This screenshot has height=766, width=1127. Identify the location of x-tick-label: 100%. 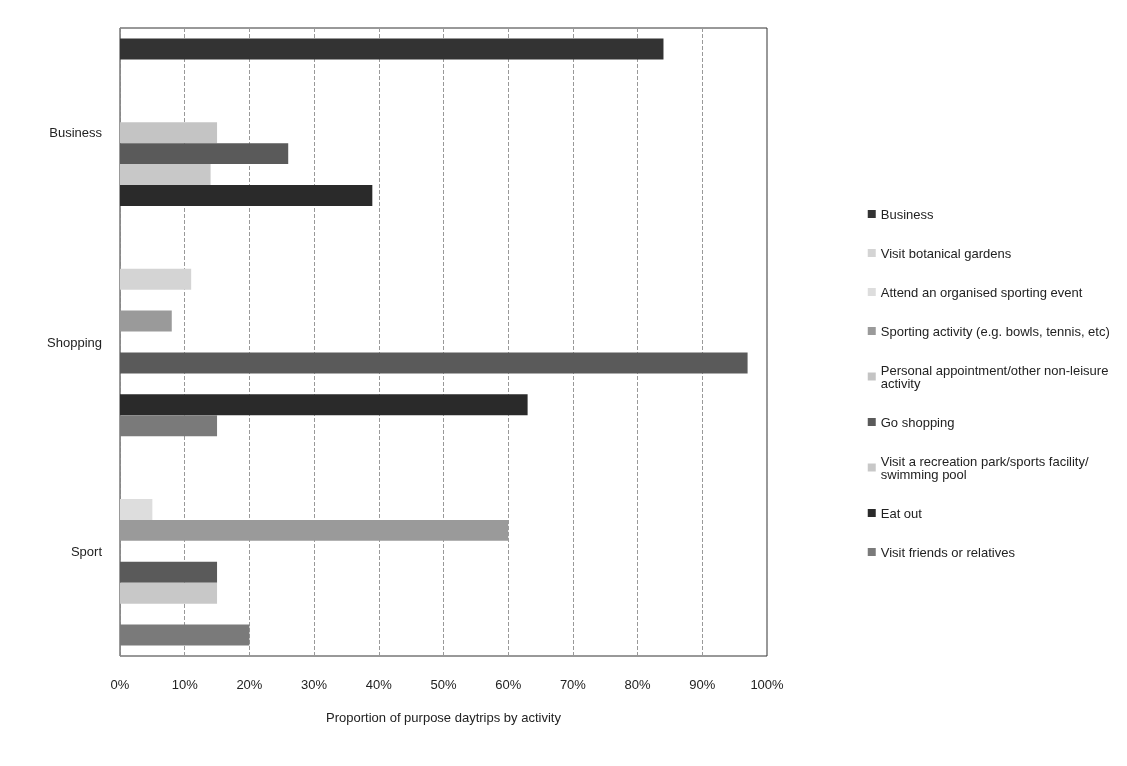
(767, 684).